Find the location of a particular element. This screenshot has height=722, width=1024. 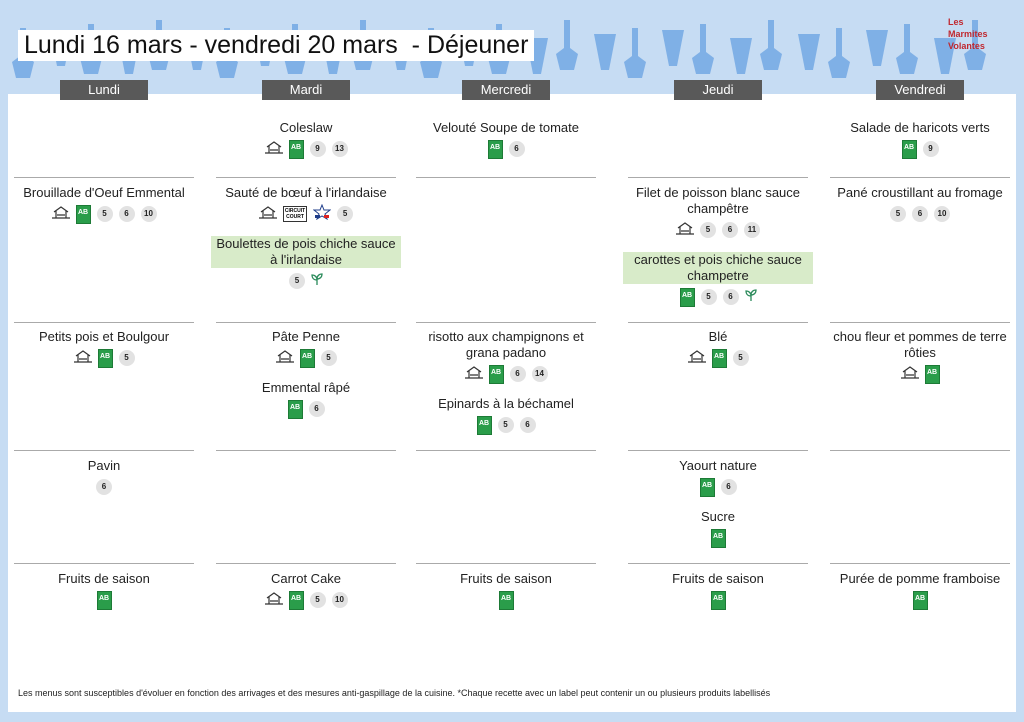

dish-name: Pané croustillant au fromage is located at coordinates (920, 192).